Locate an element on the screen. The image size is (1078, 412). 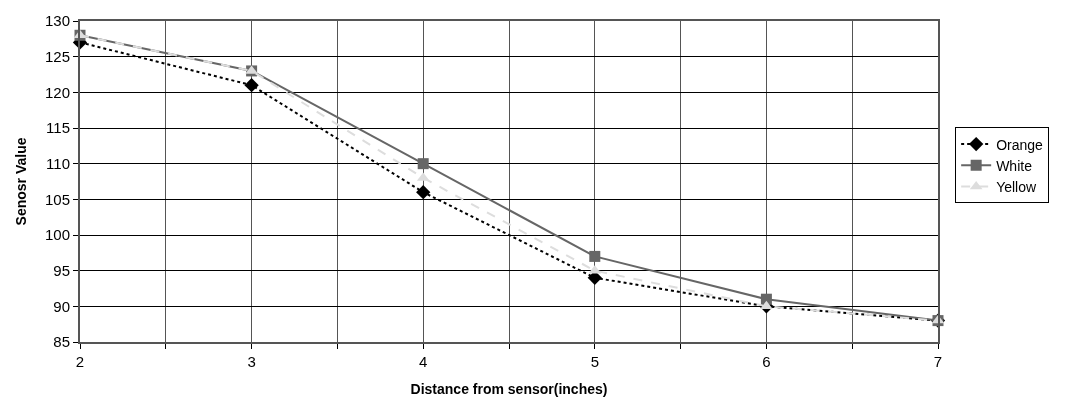
y-tick-label: 85 is located at coordinates (61, 342).